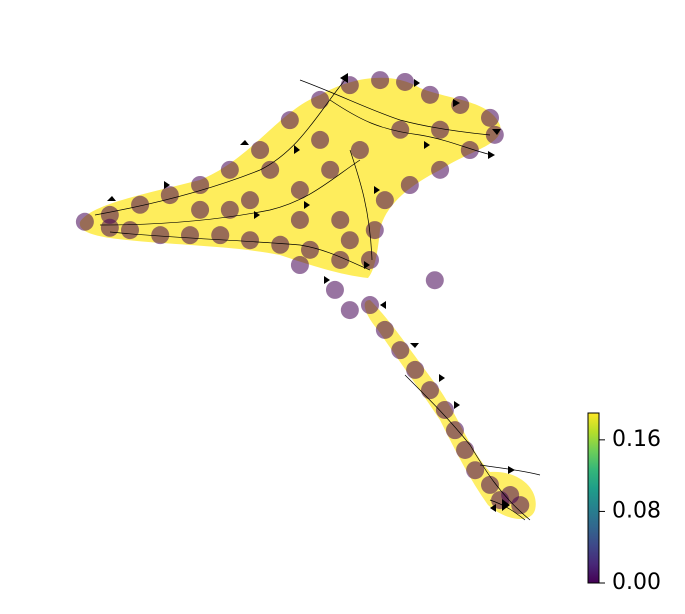  Describe the element at coordinates (636, 510) in the screenshot. I see `colorbar-tick-label: 0.08` at that location.